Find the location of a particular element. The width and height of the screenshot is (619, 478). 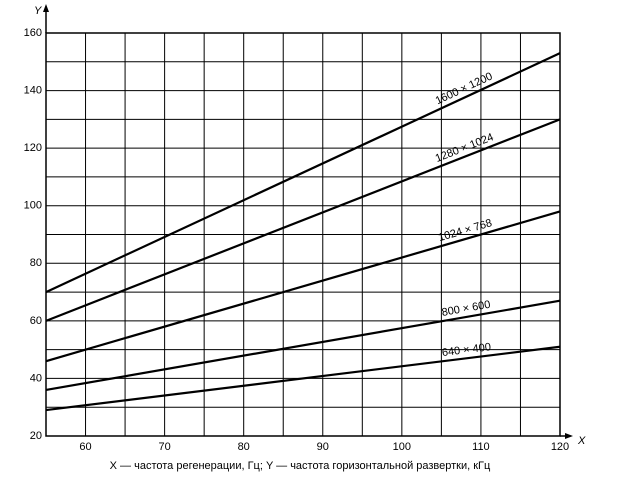

y-tick-label: 120 is located at coordinates (33, 148).